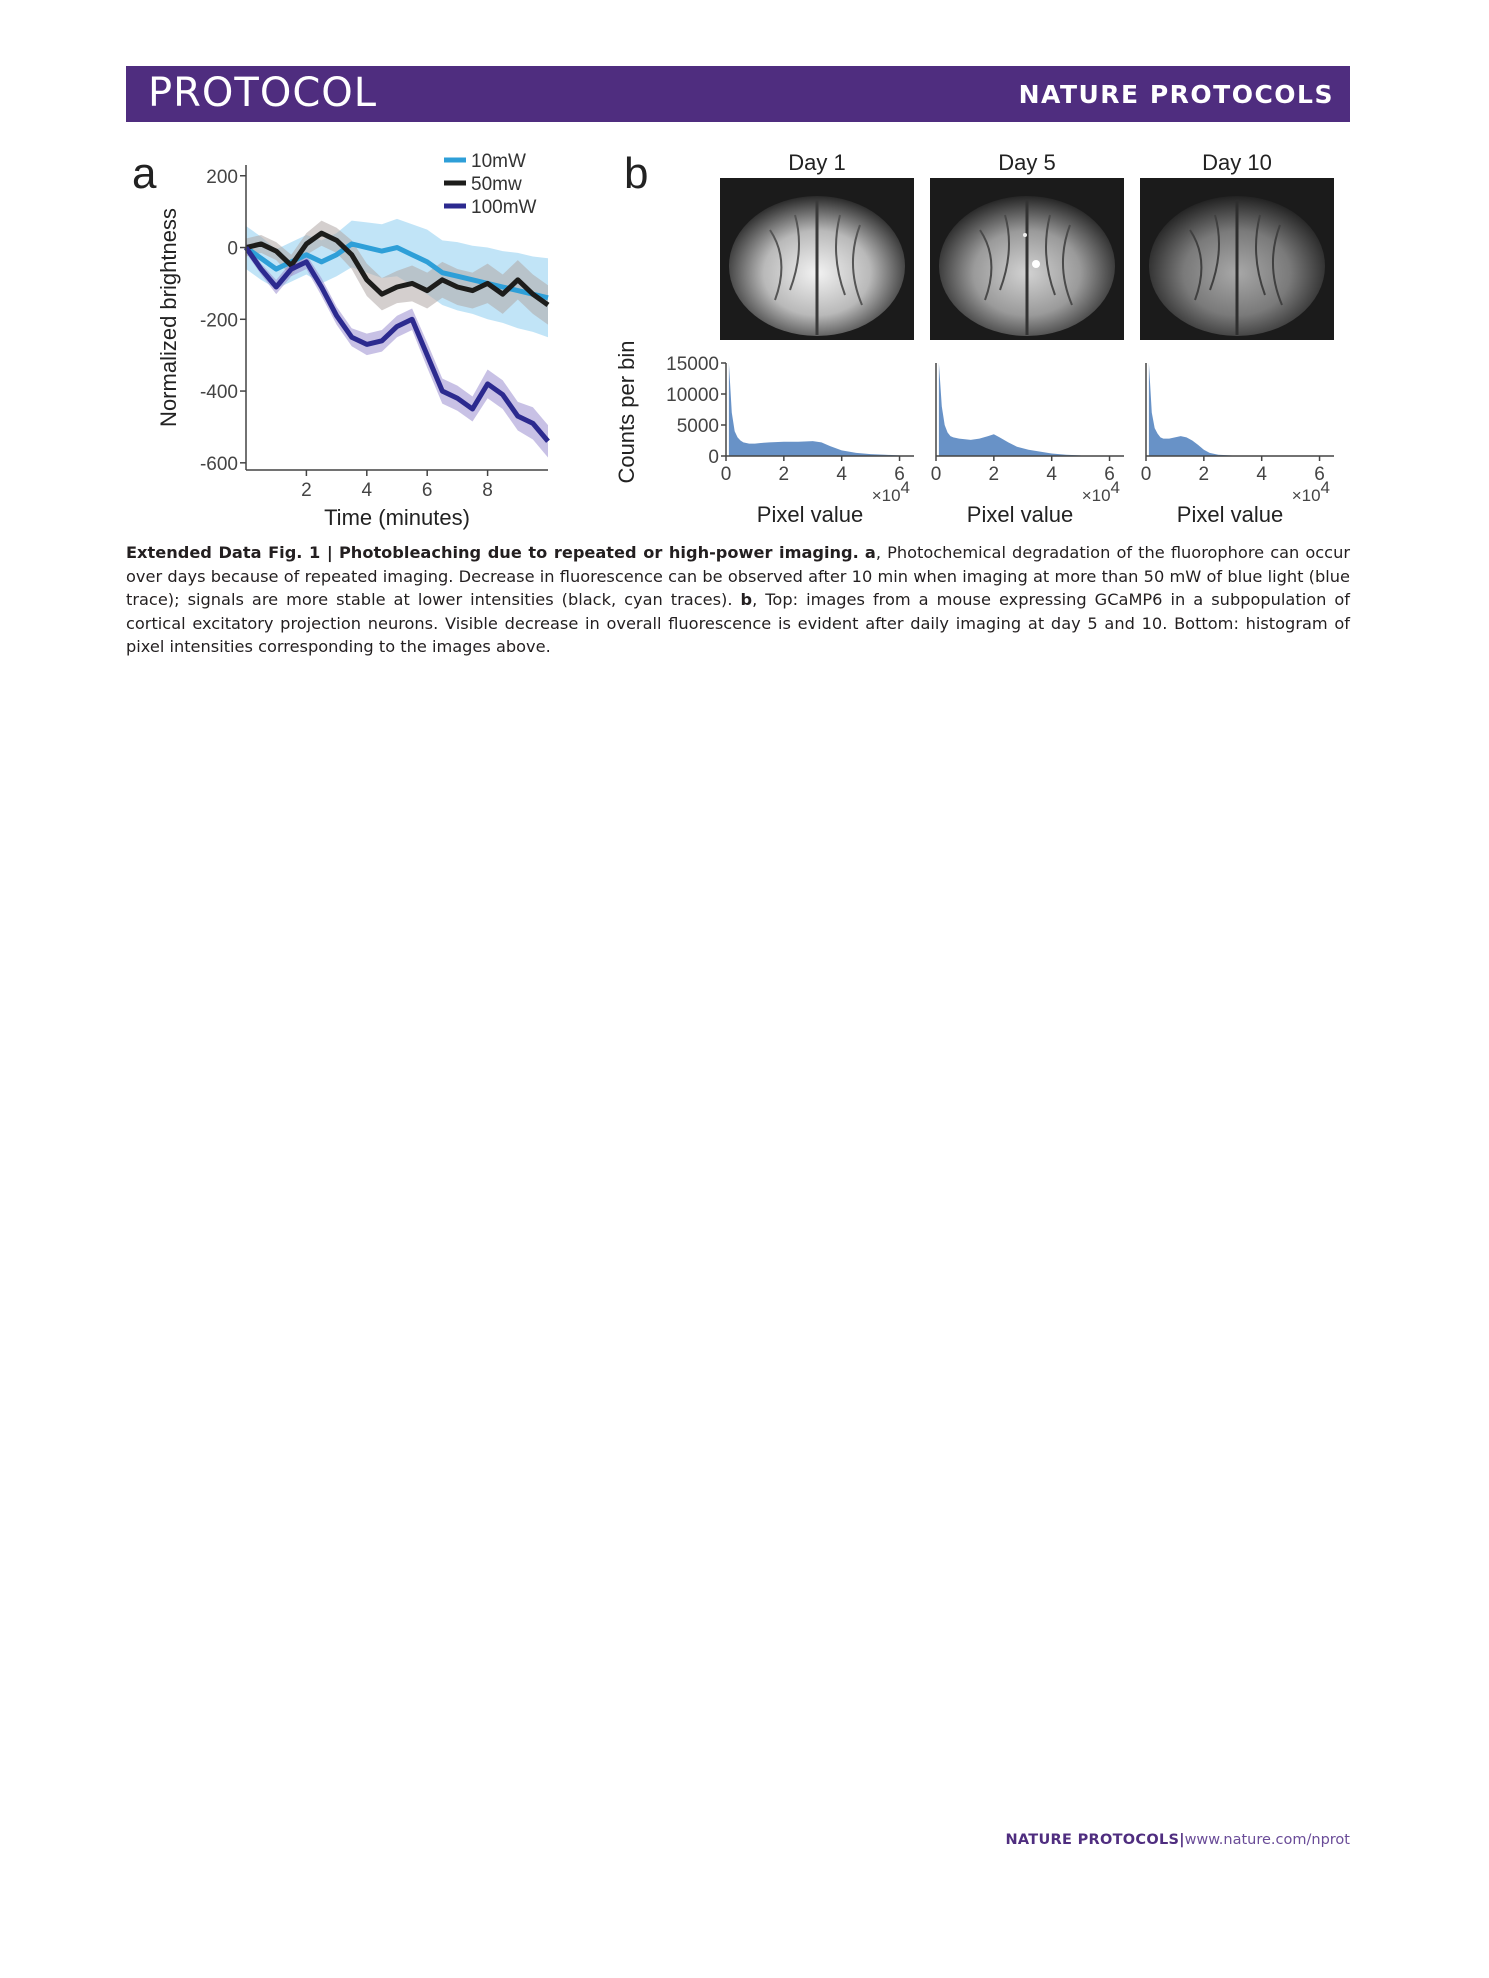 This screenshot has width=1489, height=1978. What do you see at coordinates (498, 161) in the screenshot?
I see `legend-label-10mW: 10mW` at bounding box center [498, 161].